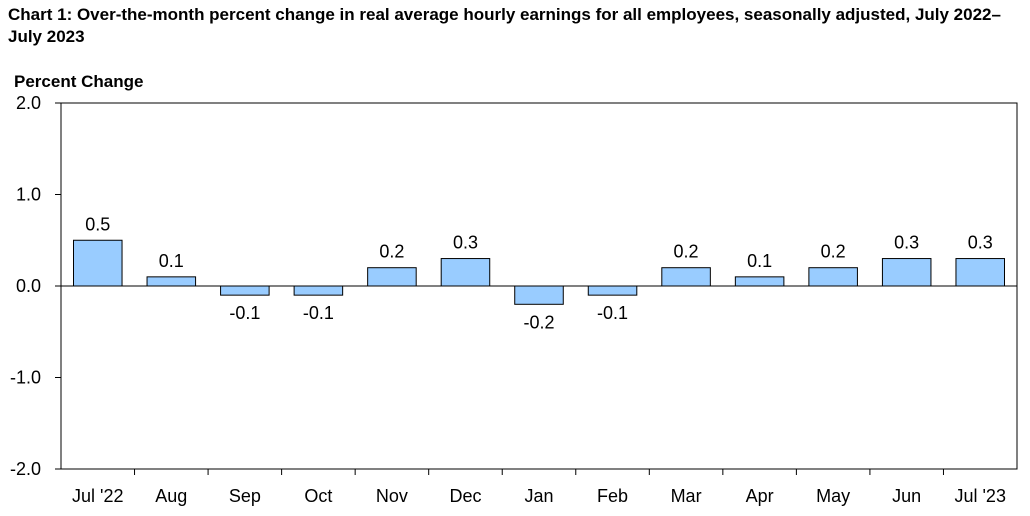  What do you see at coordinates (906, 496) in the screenshot?
I see `x-tick-label: Jun` at bounding box center [906, 496].